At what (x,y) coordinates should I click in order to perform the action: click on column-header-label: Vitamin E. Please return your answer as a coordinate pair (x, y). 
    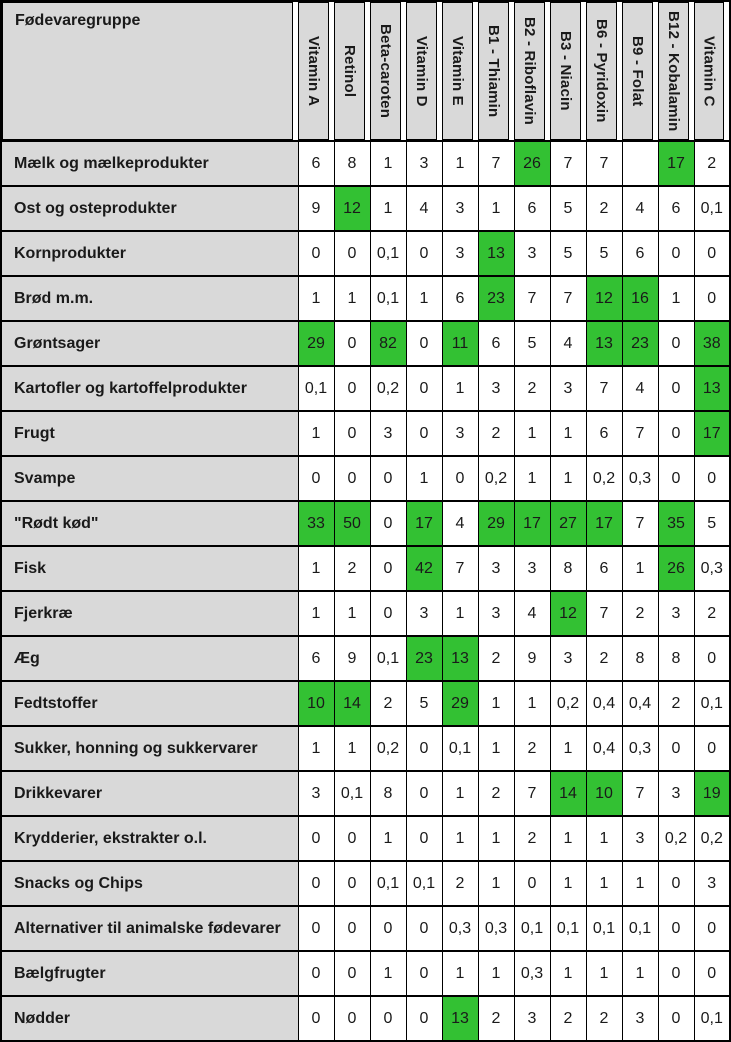
    Looking at the image, I should click on (457, 71).